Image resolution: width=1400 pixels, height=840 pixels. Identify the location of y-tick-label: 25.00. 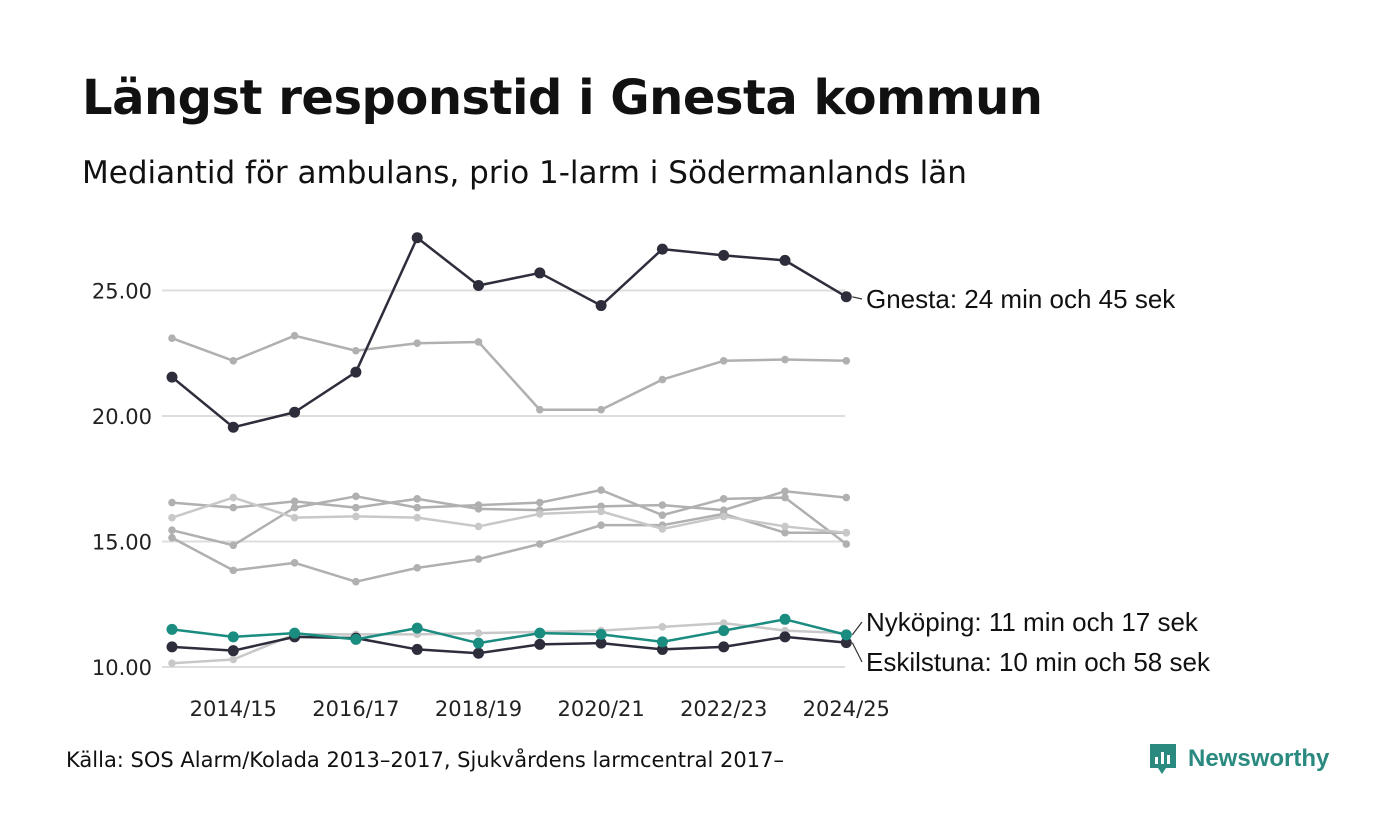
(122, 292).